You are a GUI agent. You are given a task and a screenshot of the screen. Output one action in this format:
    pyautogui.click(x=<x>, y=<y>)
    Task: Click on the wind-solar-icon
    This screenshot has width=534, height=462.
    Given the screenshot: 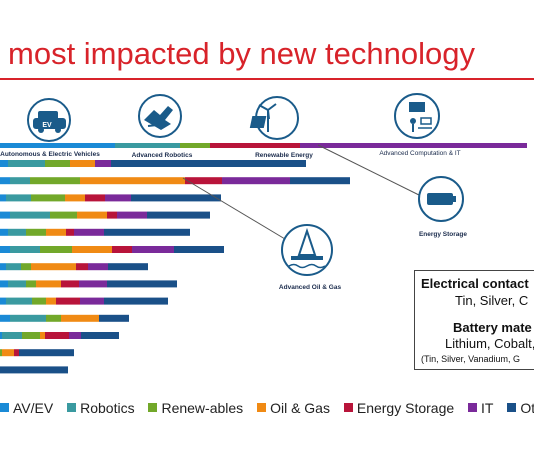 What is the action you would take?
    pyautogui.click(x=274, y=118)
    